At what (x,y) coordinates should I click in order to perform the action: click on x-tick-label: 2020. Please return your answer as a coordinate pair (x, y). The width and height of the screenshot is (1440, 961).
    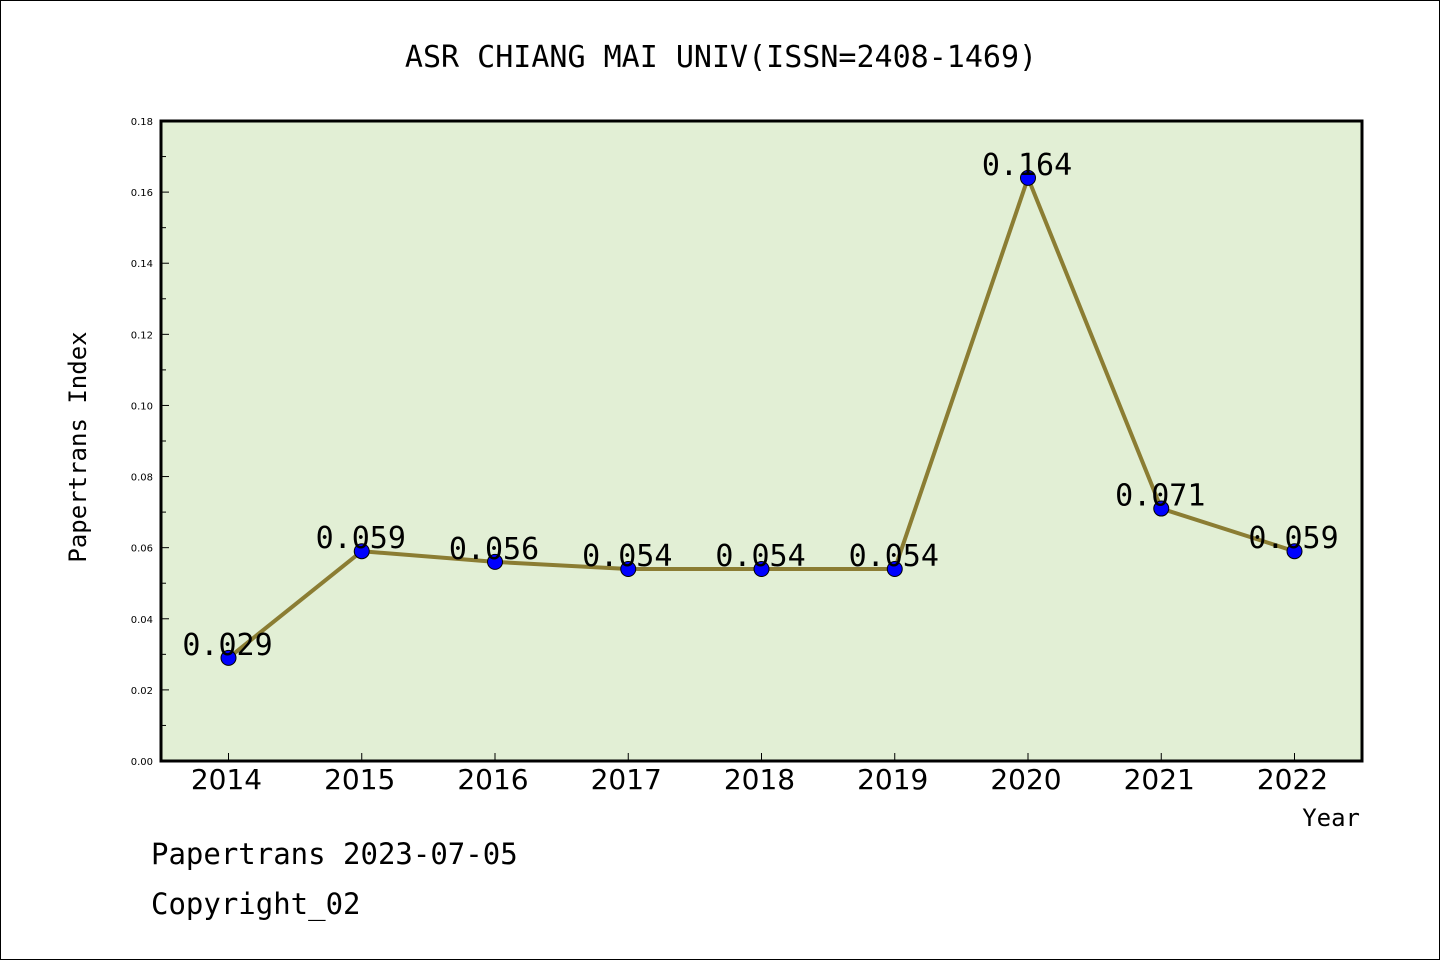
    Looking at the image, I should click on (1025, 779).